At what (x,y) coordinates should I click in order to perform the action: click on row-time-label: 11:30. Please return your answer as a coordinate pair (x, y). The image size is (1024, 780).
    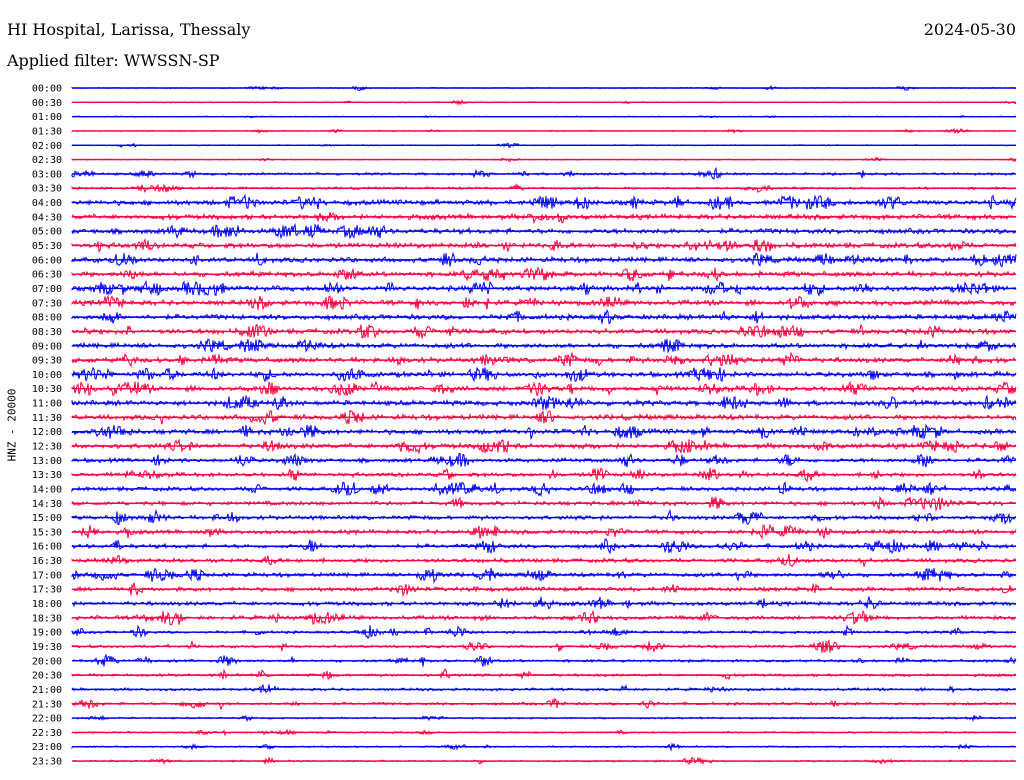
    Looking at the image, I should click on (47, 418).